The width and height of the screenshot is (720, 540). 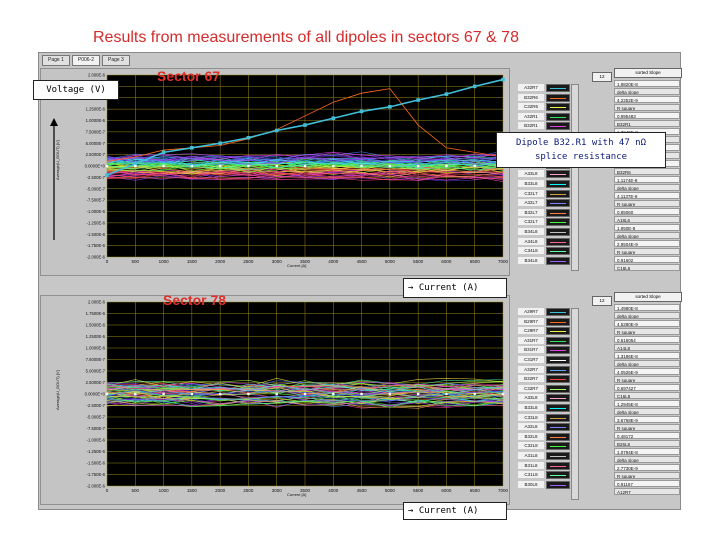 I want to click on top-y-tick-label: 5.0000E-7, so click(x=96, y=143).